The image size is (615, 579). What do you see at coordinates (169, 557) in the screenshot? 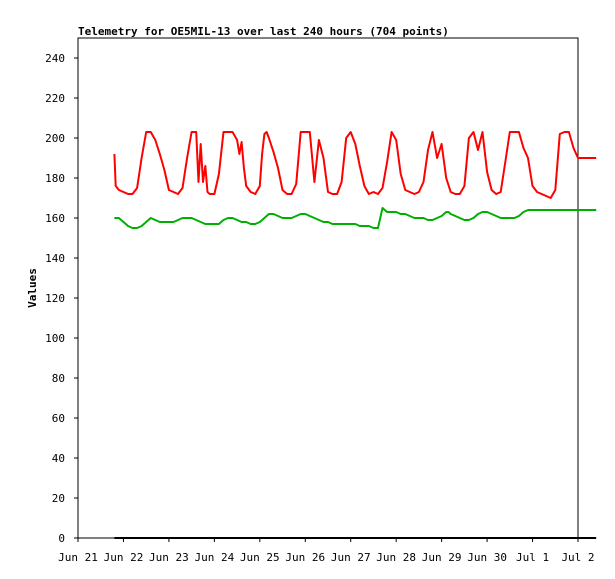
I see `x-tick-label: Jun 23` at bounding box center [169, 557].